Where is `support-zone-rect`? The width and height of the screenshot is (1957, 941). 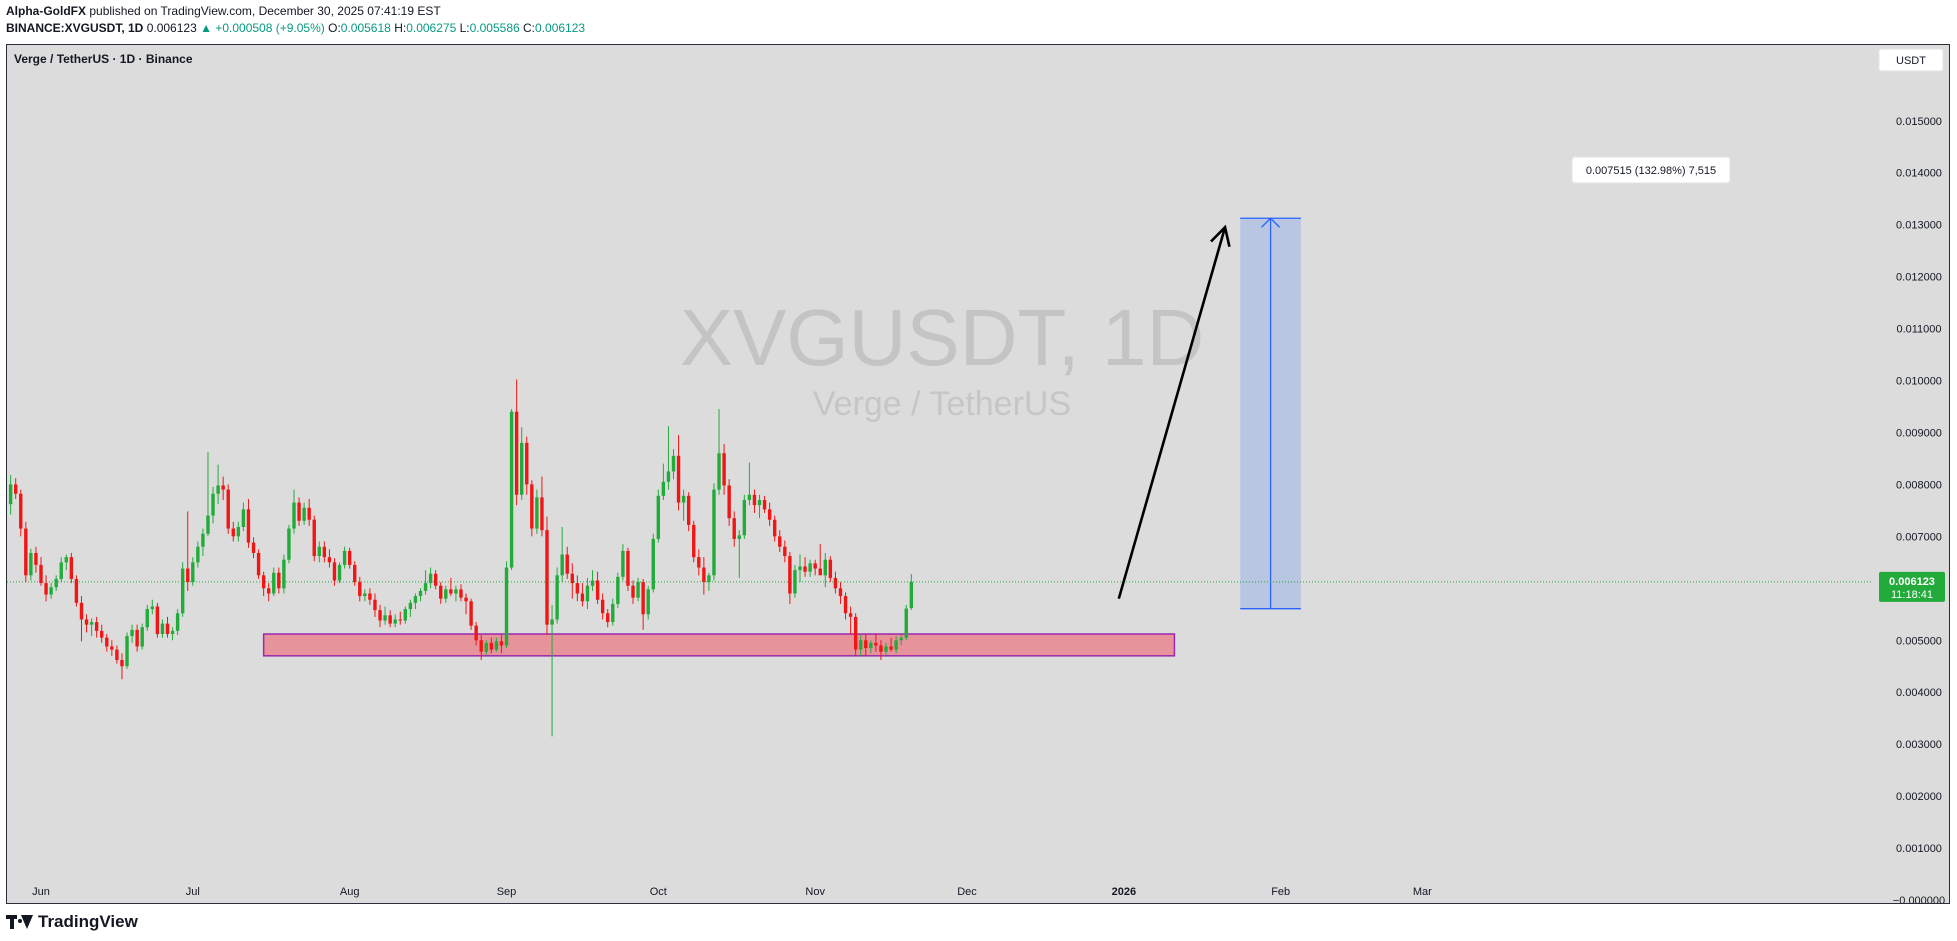
support-zone-rect is located at coordinates (719, 645).